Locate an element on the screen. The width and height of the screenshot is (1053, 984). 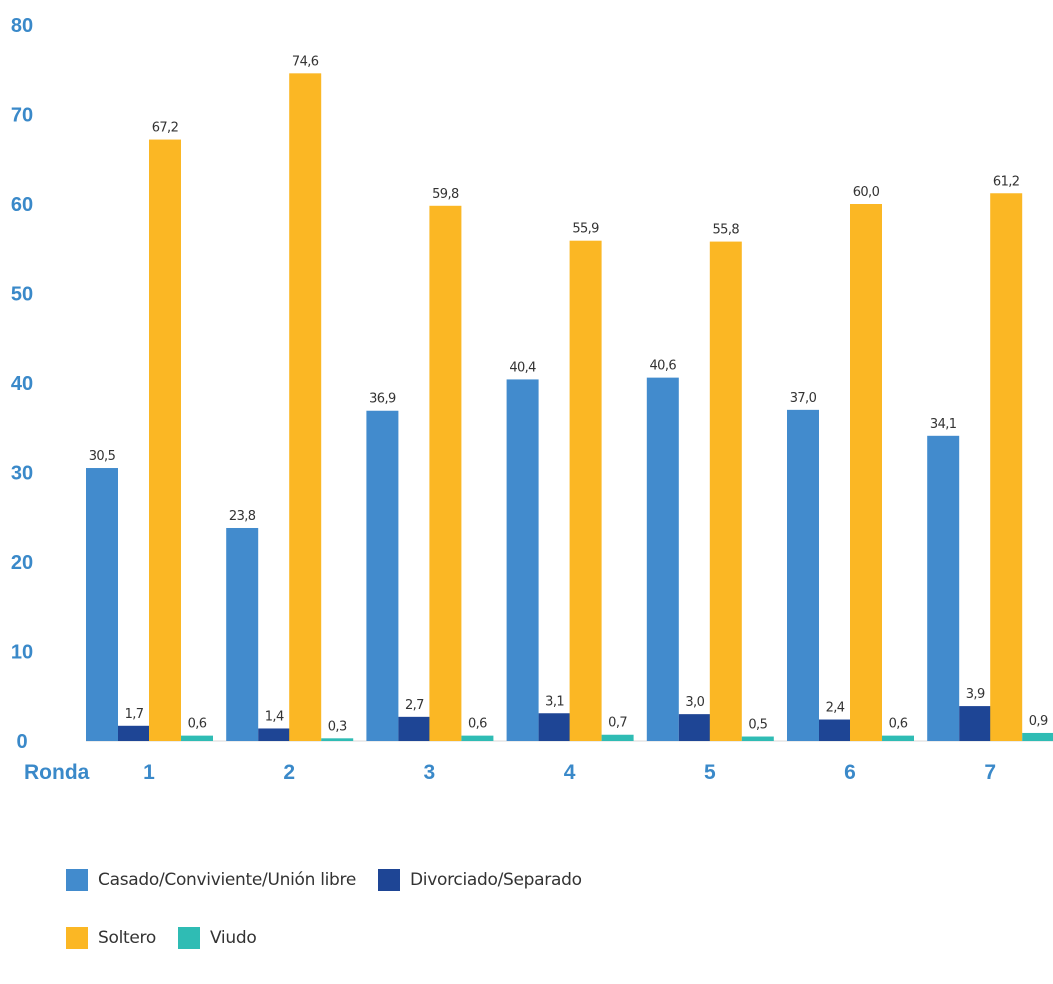
data-label: 34,1 is located at coordinates (943, 424).